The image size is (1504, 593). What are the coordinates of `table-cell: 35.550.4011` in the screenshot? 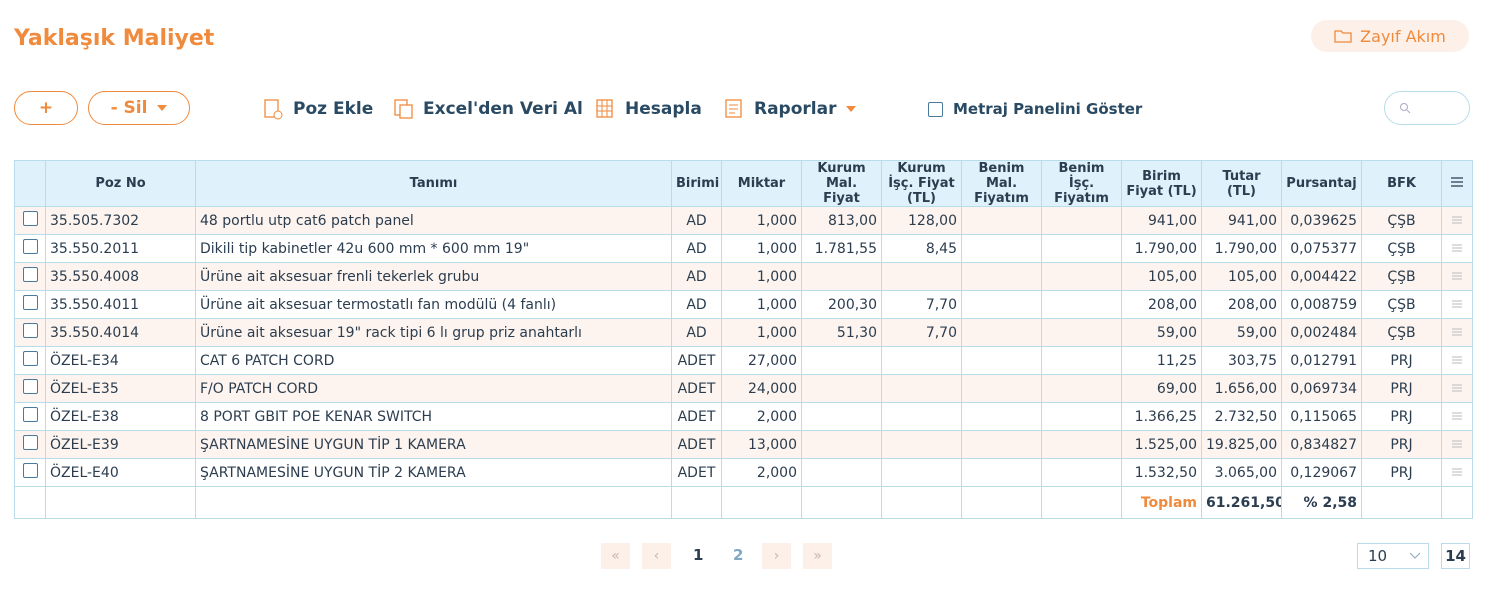 It's located at (120, 304).